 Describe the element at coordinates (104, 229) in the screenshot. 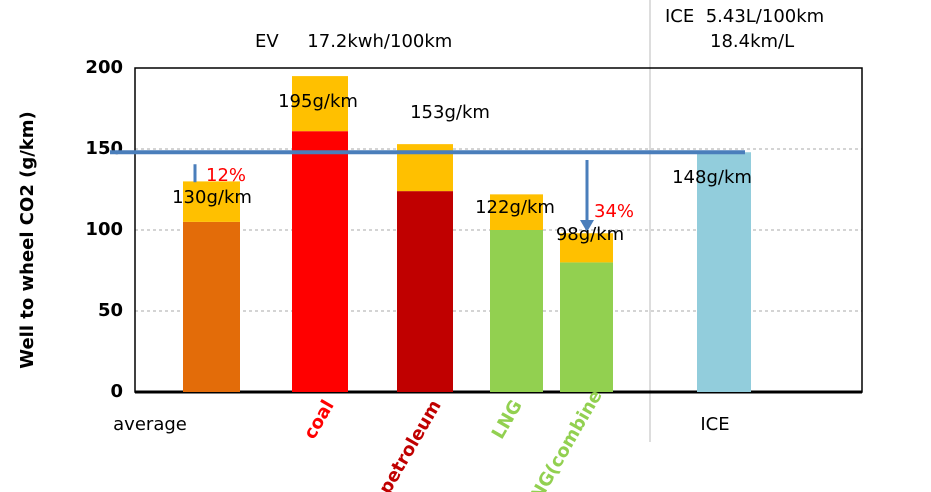

I see `y-tick-label: 100` at that location.